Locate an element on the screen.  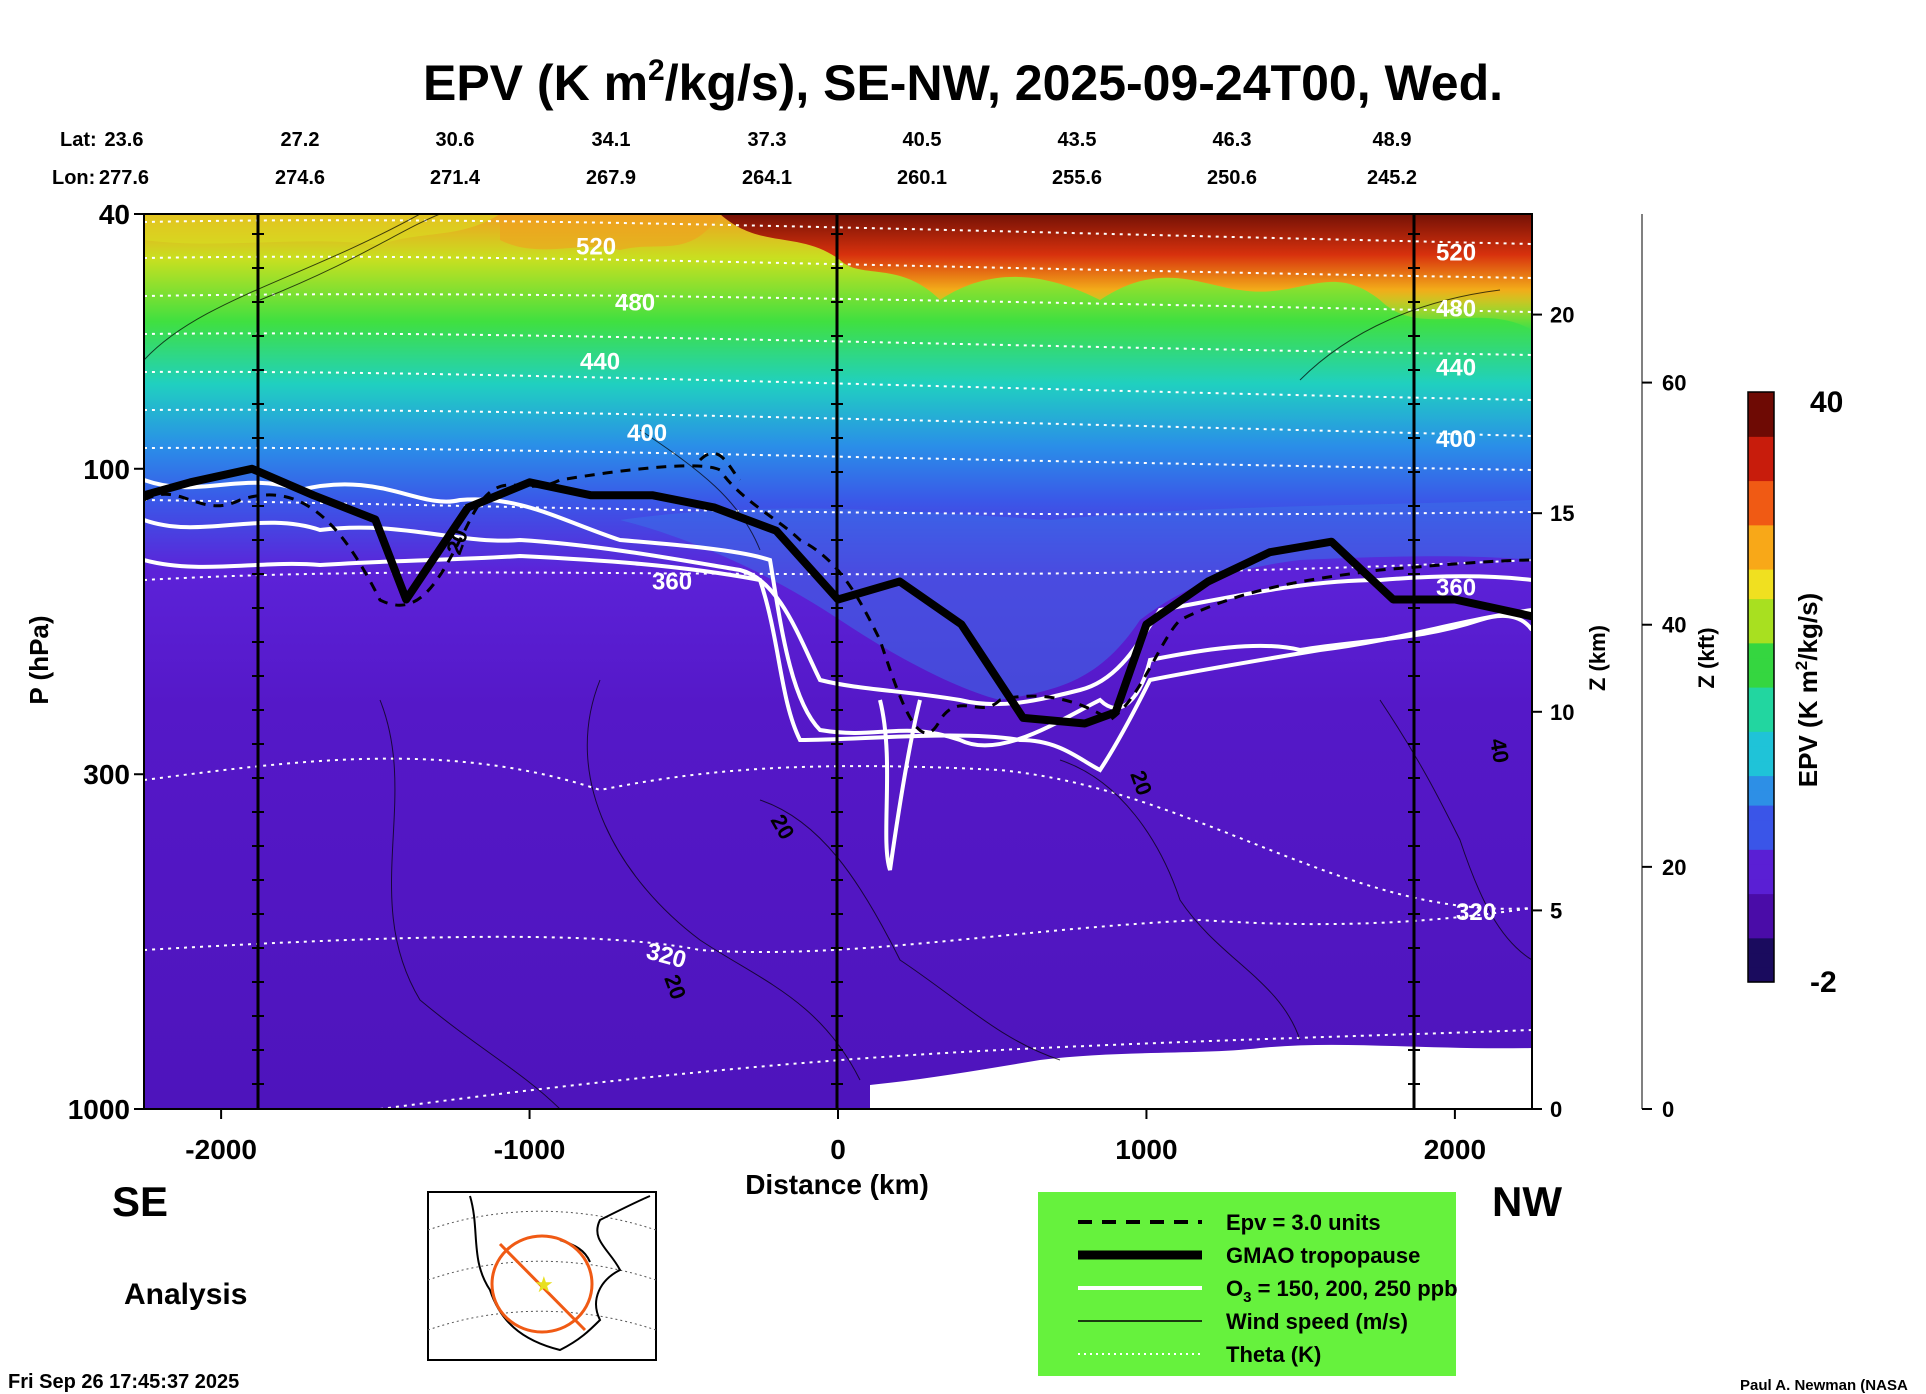
y-tick-label: 300 is located at coordinates (106, 774).